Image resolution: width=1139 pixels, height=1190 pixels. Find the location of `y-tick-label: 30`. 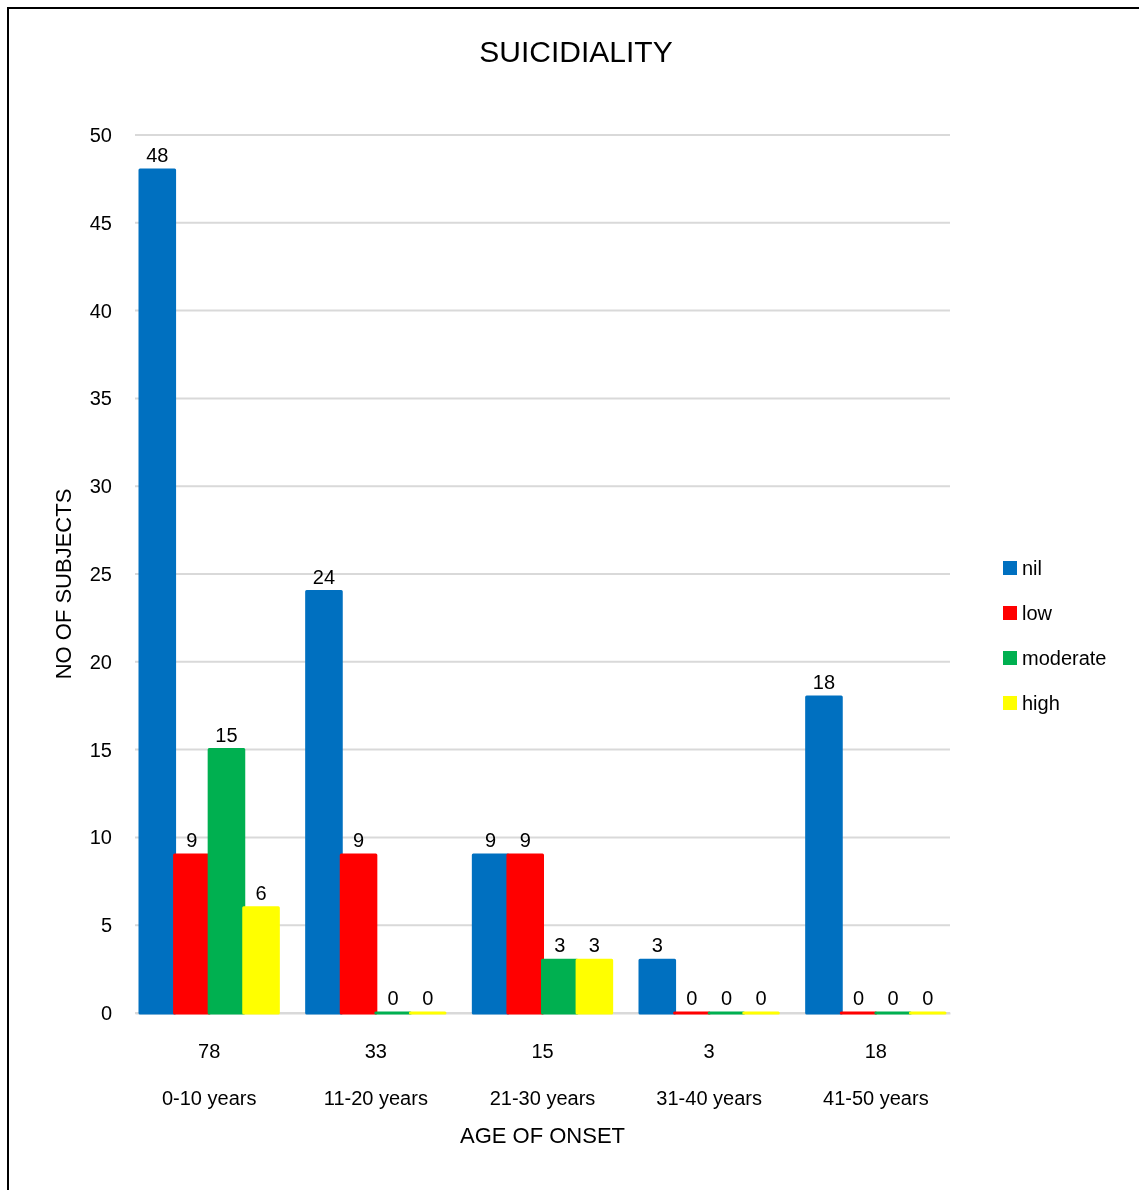

y-tick-label: 30 is located at coordinates (100, 486).